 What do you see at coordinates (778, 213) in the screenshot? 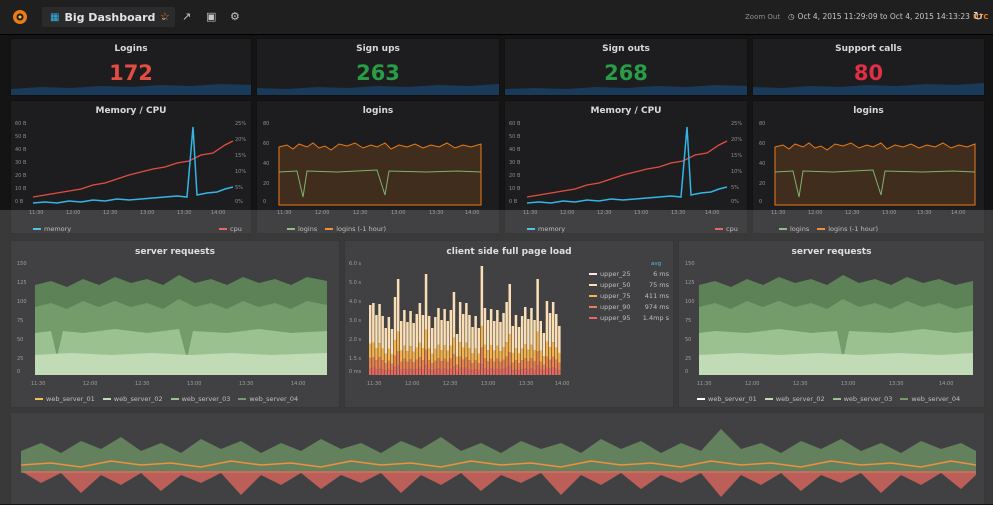
I see `x-tick-label: 11:30` at bounding box center [778, 213].